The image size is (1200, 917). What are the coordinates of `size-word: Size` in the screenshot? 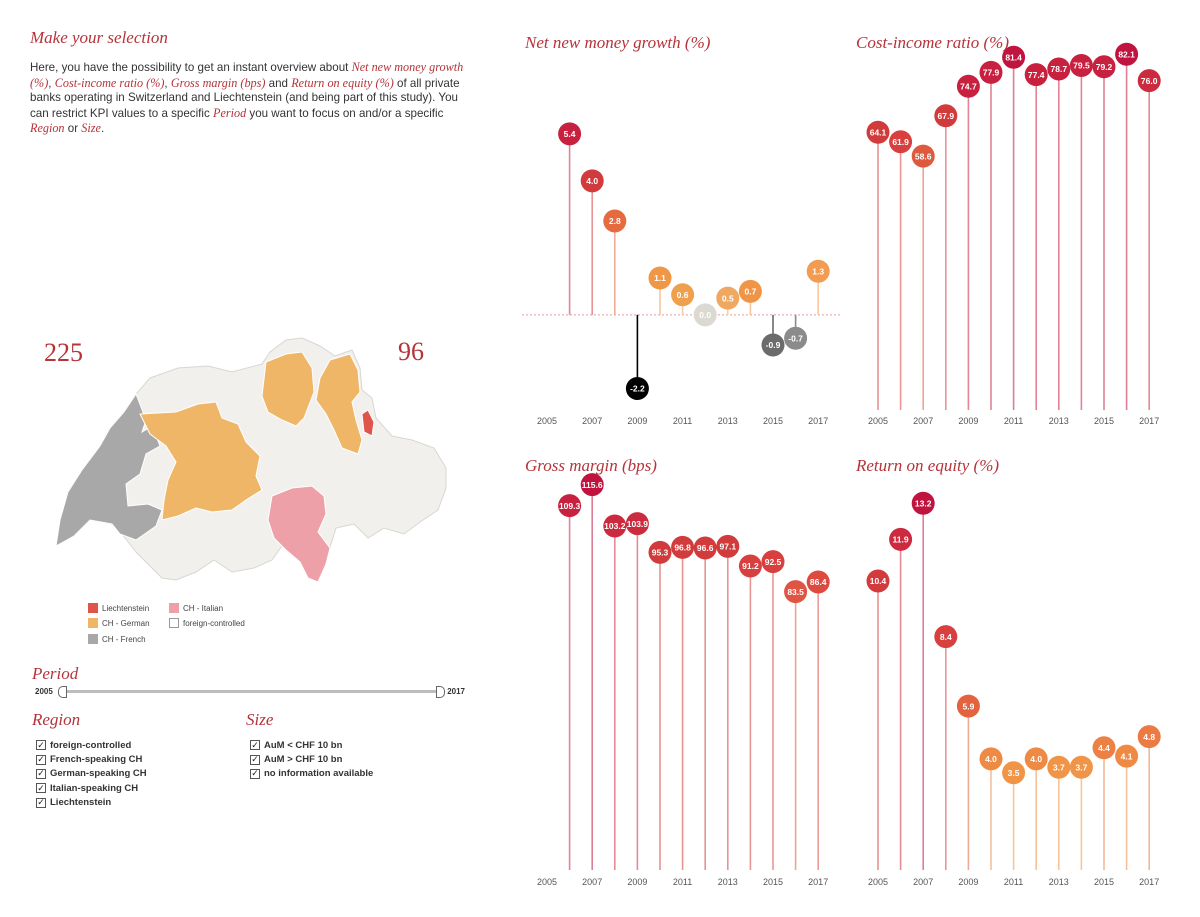 It's located at (91, 128).